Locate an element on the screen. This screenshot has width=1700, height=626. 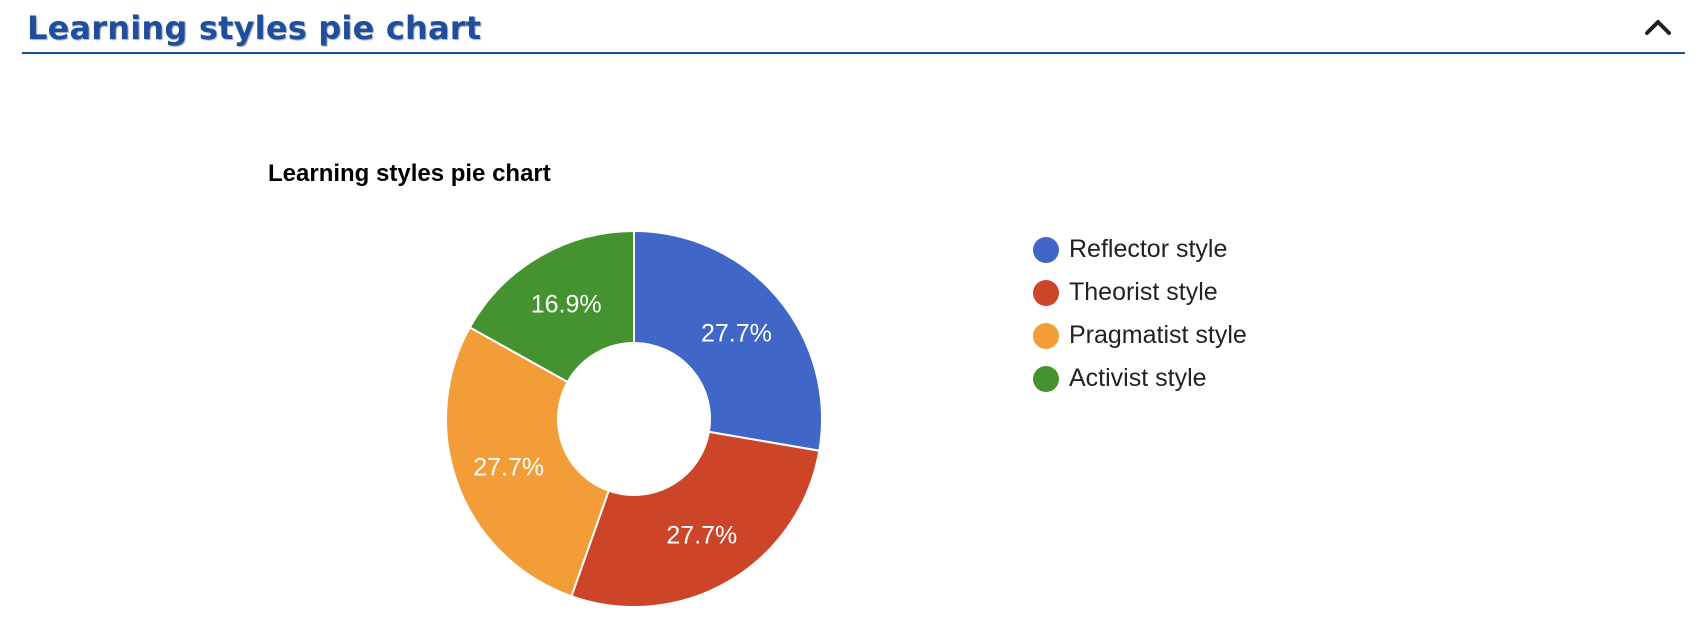
pie-slice-activist-style is located at coordinates (551, 306).